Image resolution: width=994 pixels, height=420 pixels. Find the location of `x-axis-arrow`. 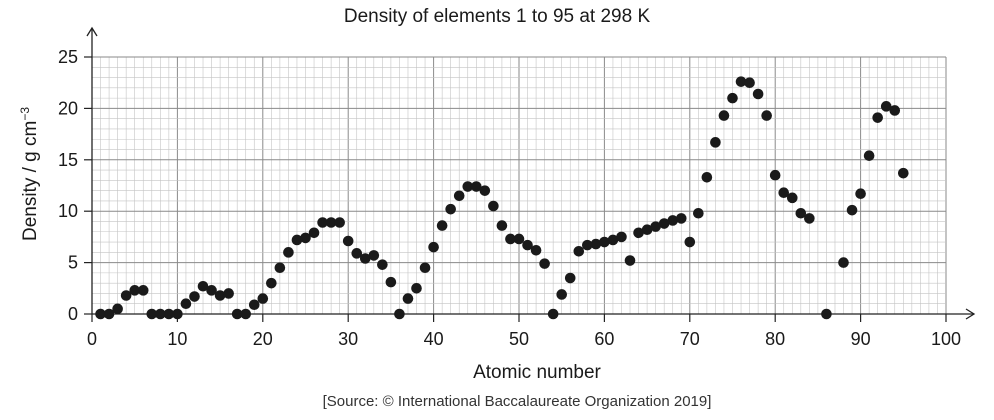

x-axis-arrow is located at coordinates (970, 314).